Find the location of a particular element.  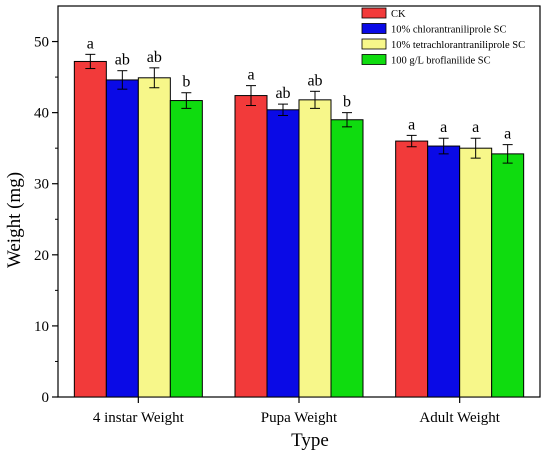

x-tick-label: Pupa Weight is located at coordinates (299, 418).